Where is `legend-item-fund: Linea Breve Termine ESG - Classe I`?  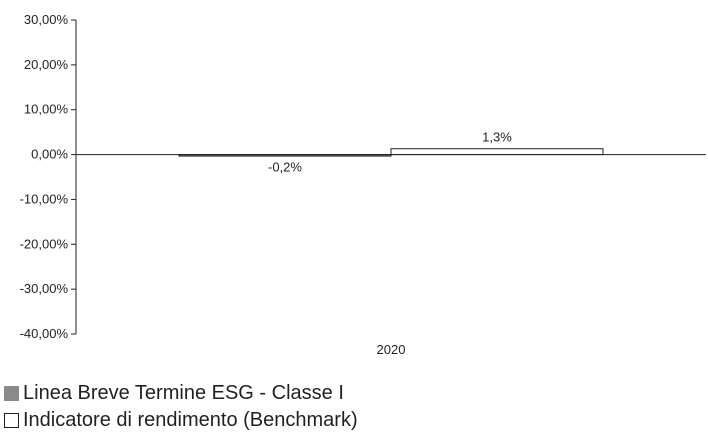 legend-item-fund: Linea Breve Termine ESG - Classe I is located at coordinates (181, 393).